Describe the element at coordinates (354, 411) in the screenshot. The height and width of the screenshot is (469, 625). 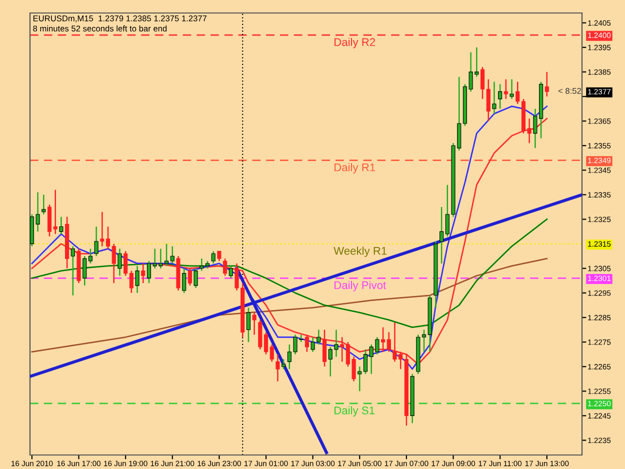
I see `ref-line-label: Daily S1` at that location.